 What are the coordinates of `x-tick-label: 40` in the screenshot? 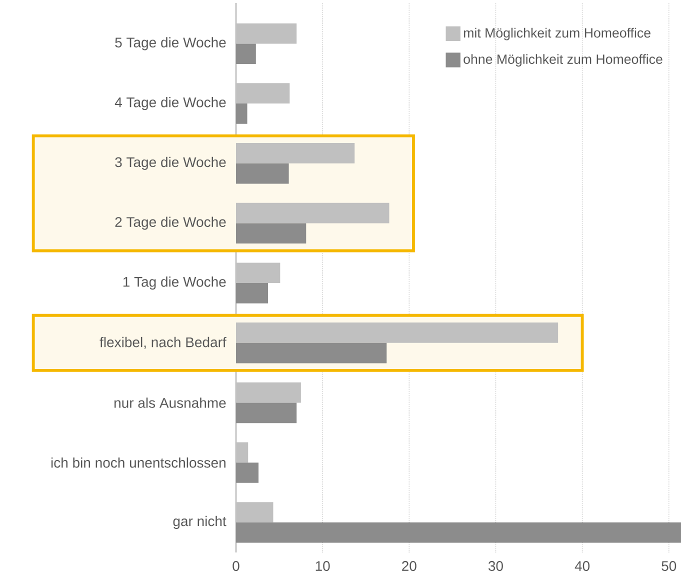 It's located at (582, 566).